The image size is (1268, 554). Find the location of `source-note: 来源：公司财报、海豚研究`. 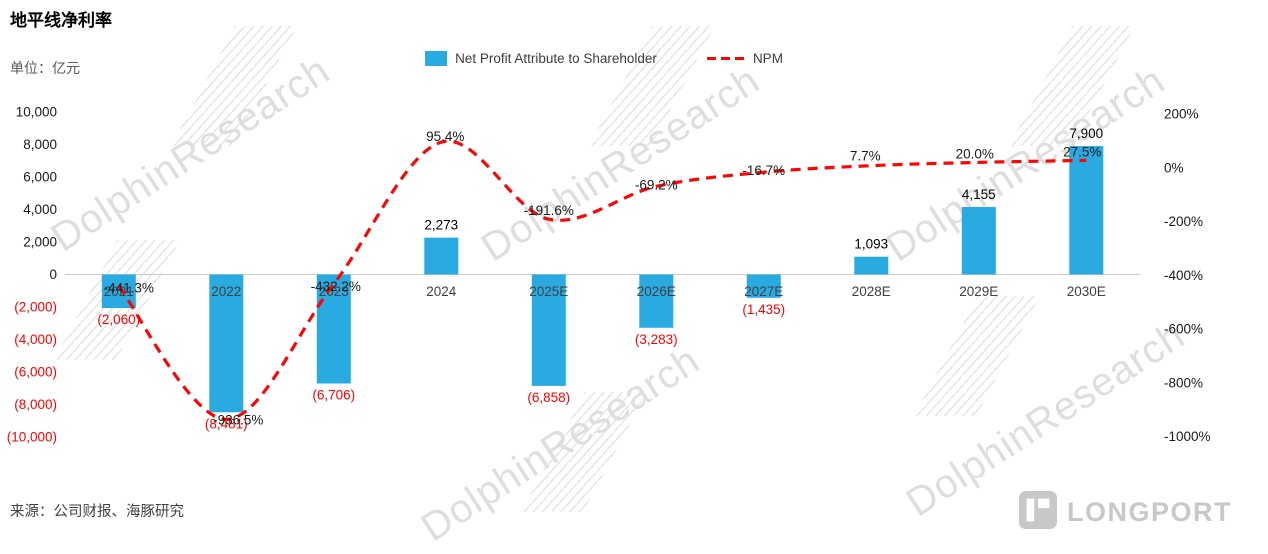

source-note: 来源：公司财报、海豚研究 is located at coordinates (97, 512).